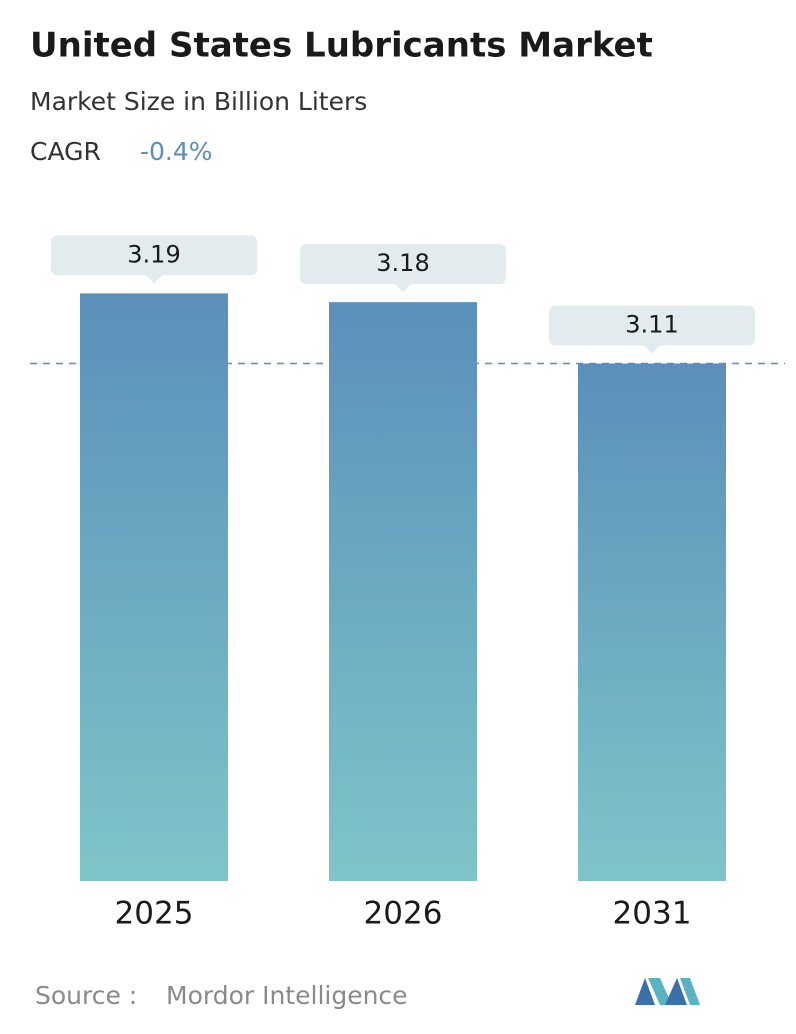 This screenshot has width=796, height=1034. I want to click on value-label: 3.11, so click(651, 325).